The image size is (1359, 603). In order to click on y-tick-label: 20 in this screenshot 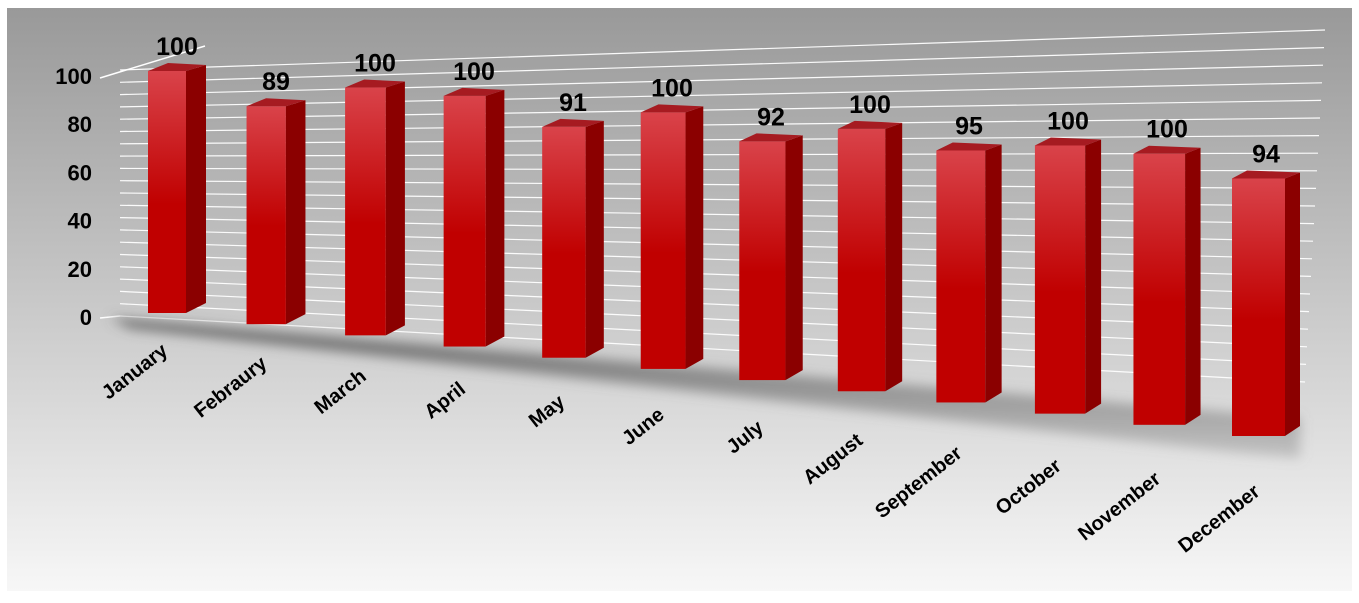, I will do `click(80, 269)`.